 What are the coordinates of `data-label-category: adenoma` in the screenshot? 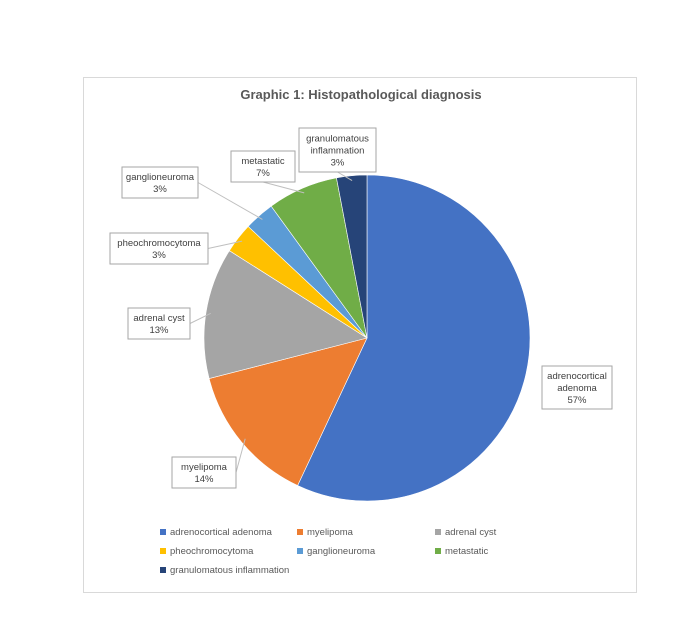 It's located at (577, 388).